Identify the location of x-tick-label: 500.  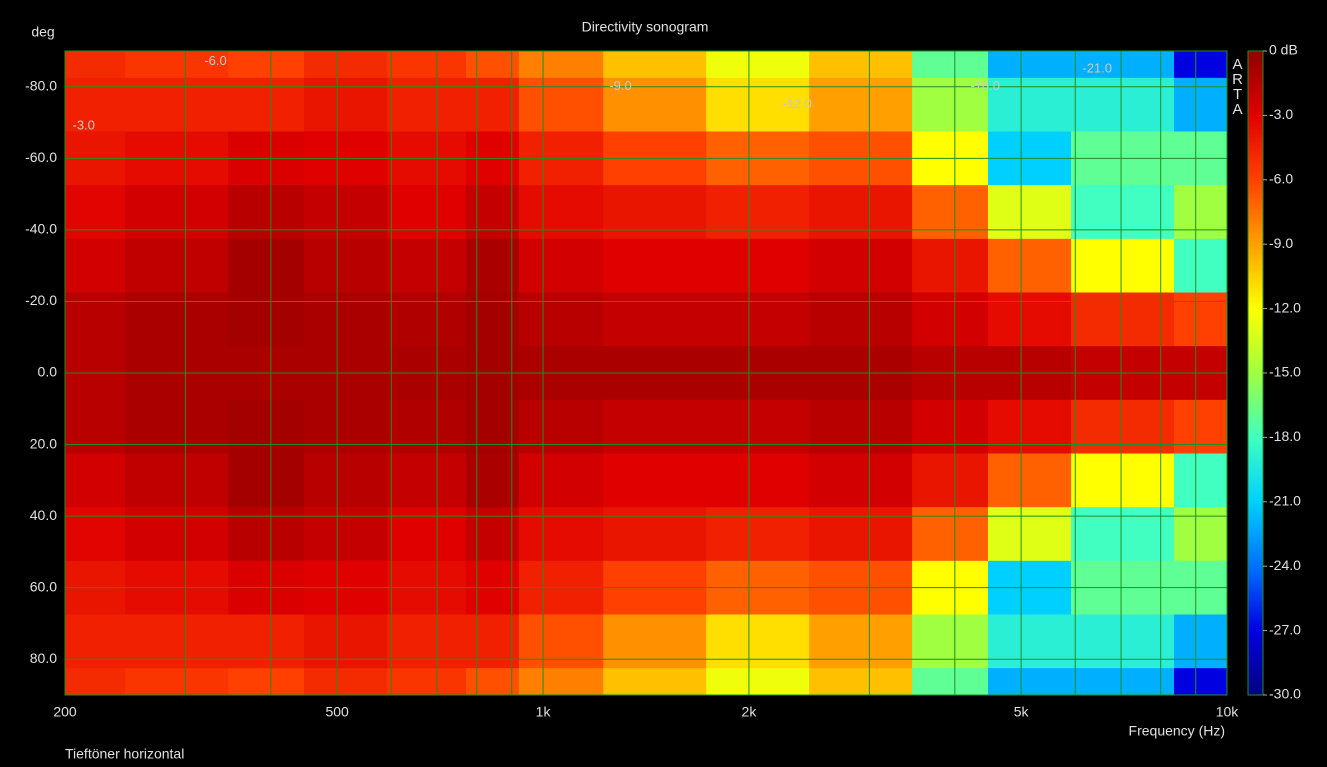
(337, 712).